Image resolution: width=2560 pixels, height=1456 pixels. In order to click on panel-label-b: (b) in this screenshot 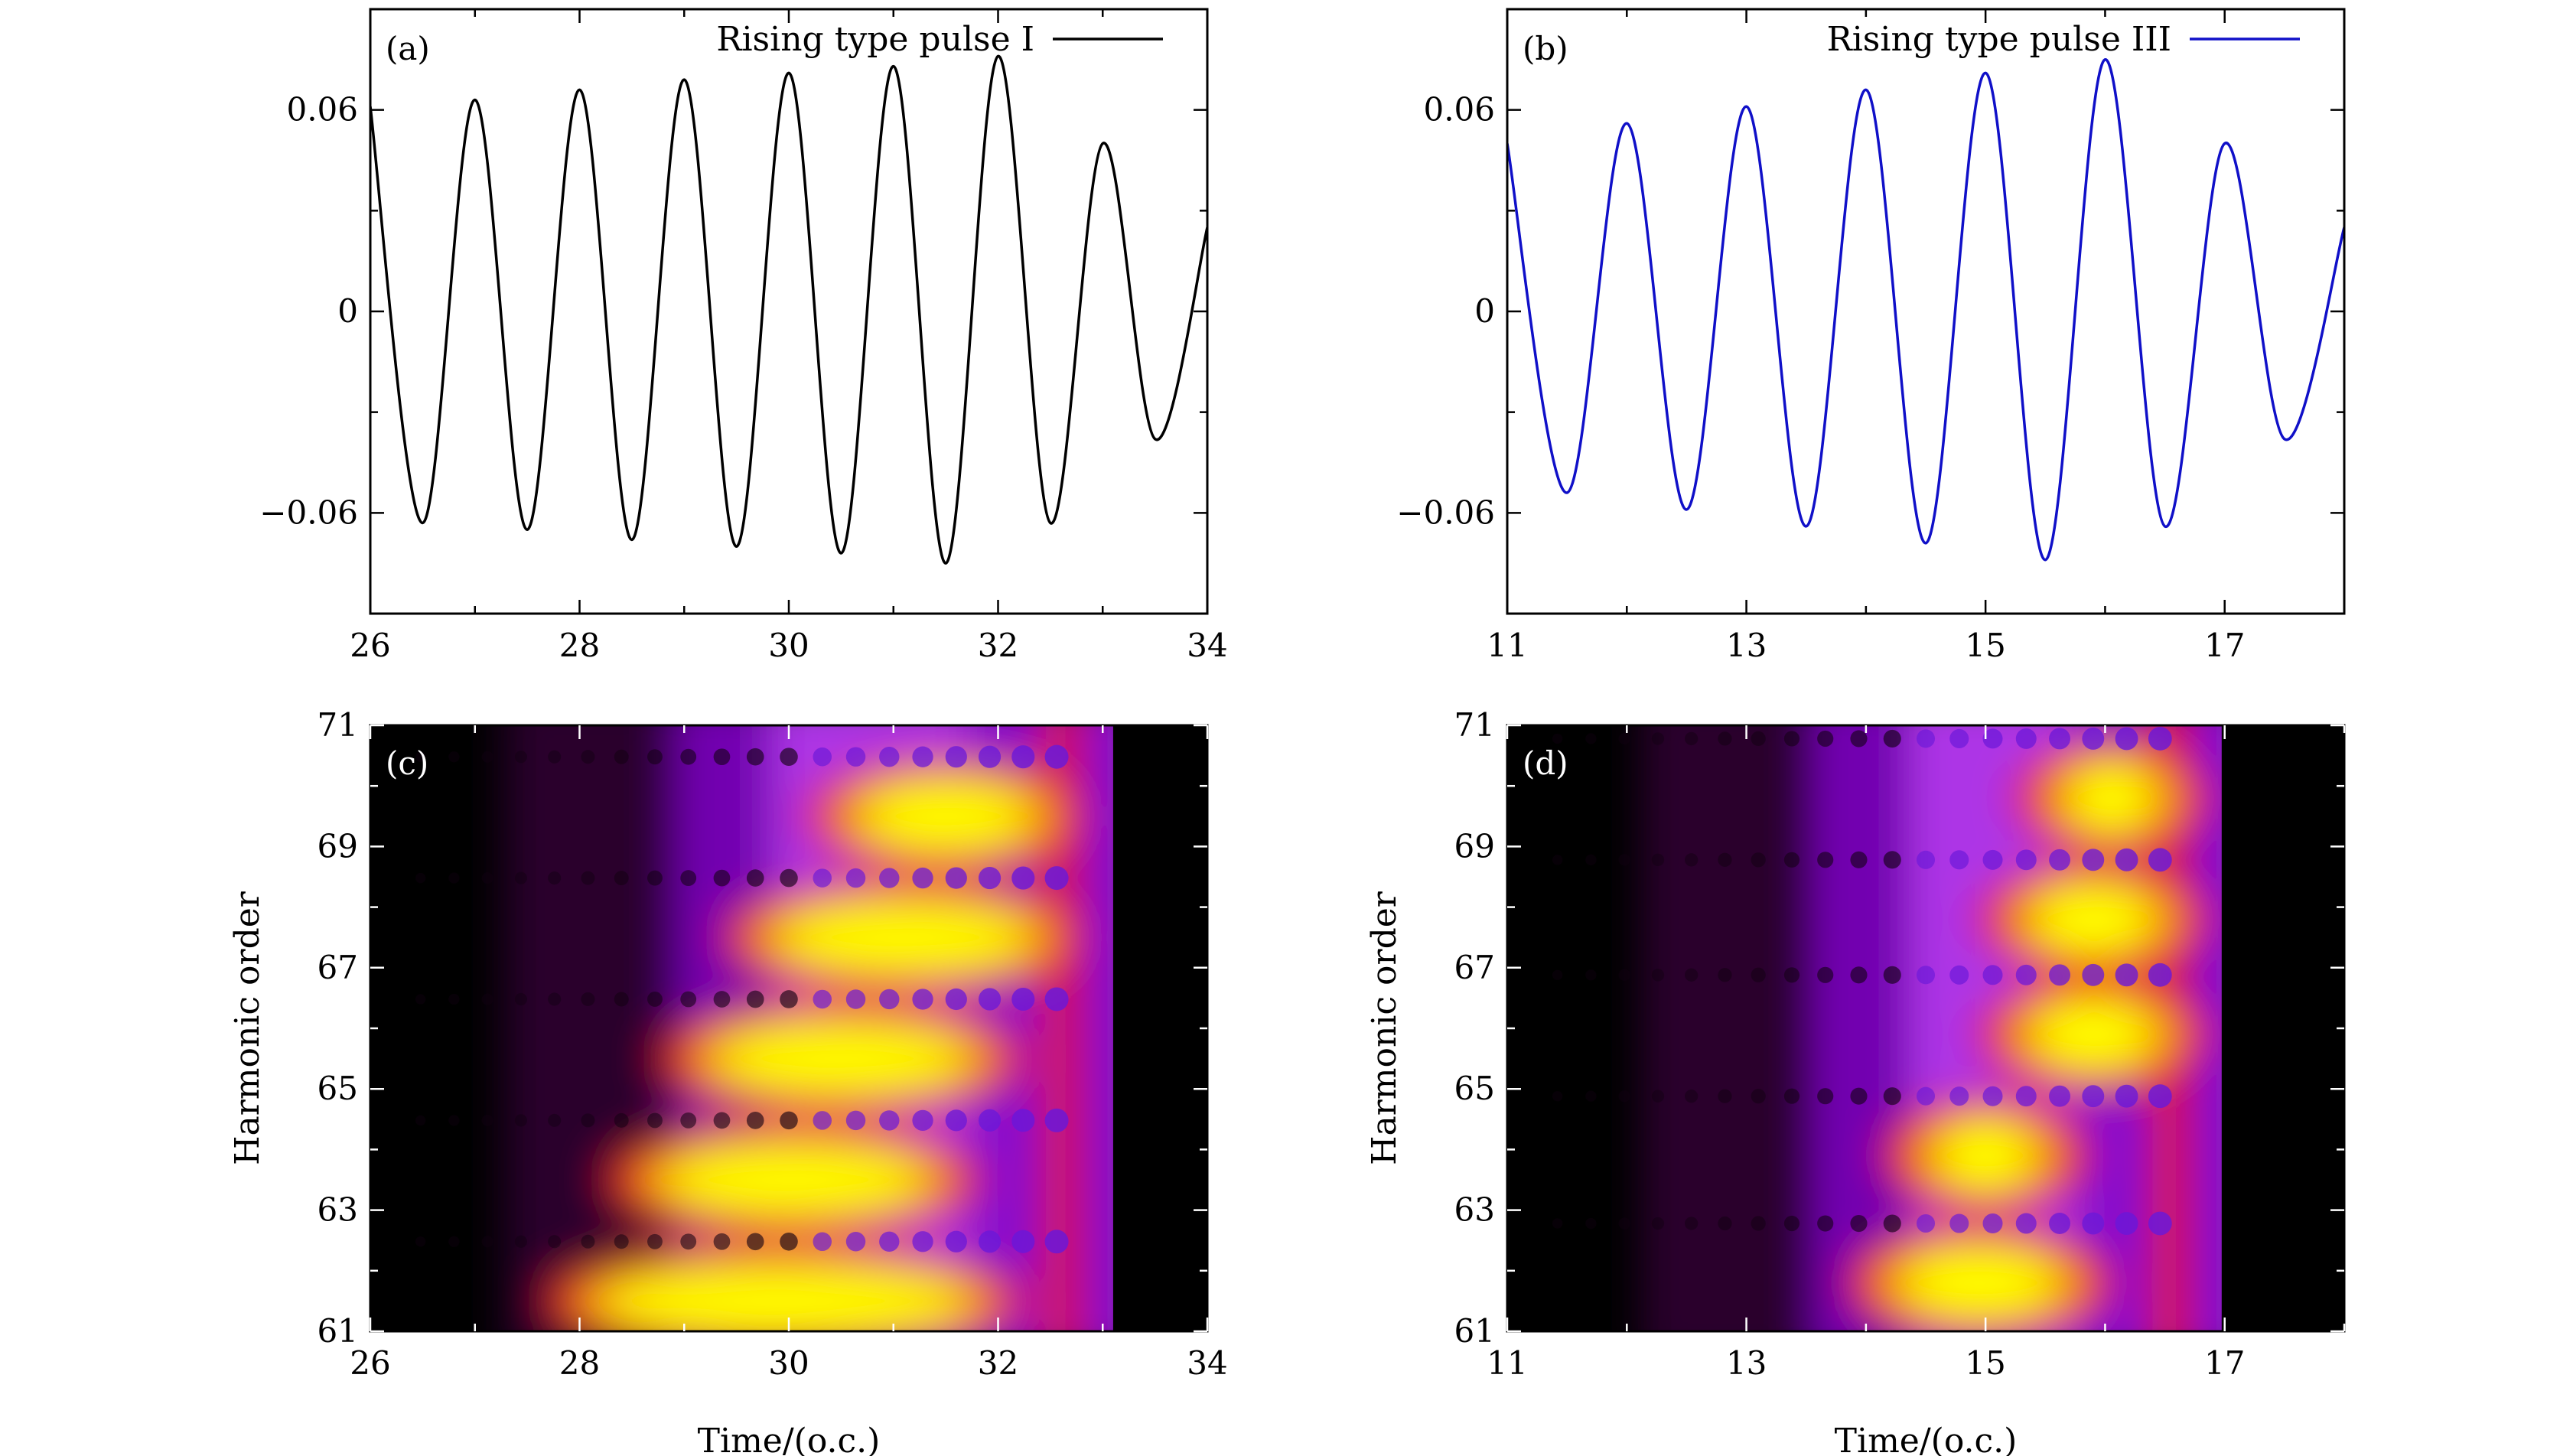, I will do `click(1546, 48)`.